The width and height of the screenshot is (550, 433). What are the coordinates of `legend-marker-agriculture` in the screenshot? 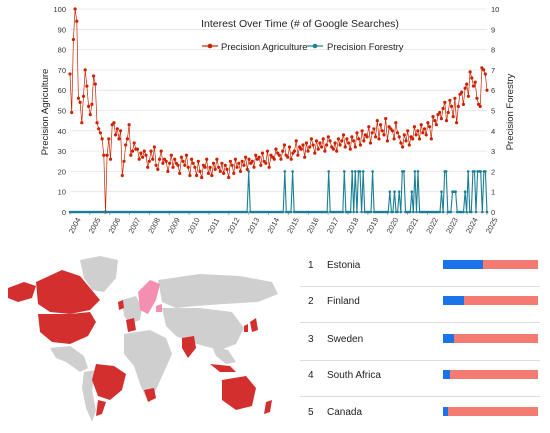 It's located at (210, 46).